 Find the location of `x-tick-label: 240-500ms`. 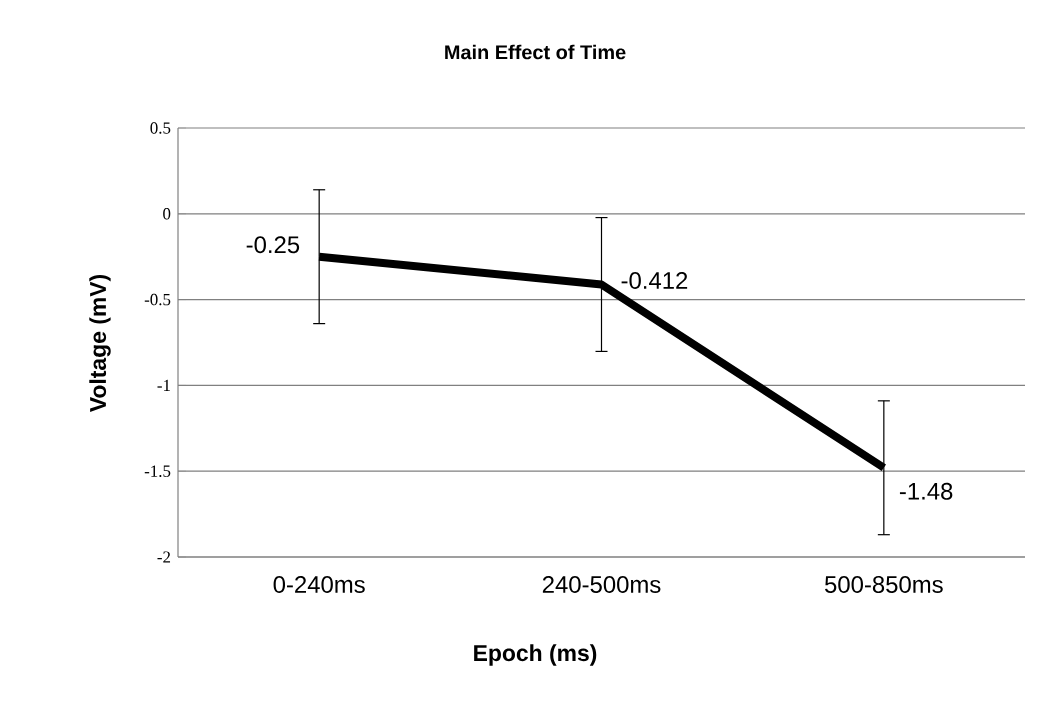

x-tick-label: 240-500ms is located at coordinates (601, 584).